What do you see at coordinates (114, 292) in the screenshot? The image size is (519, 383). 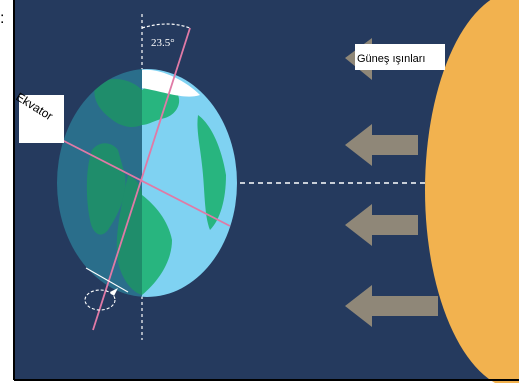 I see `rotation-arrow-icon` at bounding box center [114, 292].